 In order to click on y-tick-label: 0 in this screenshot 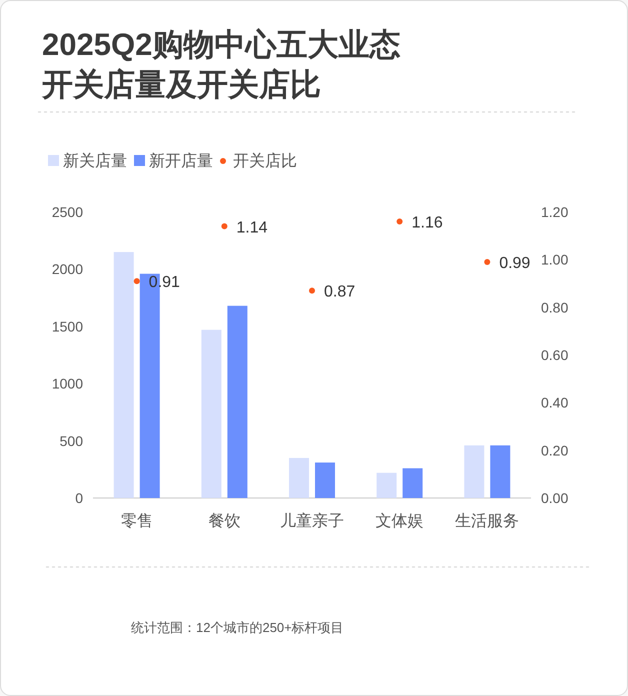, I will do `click(79, 498)`.